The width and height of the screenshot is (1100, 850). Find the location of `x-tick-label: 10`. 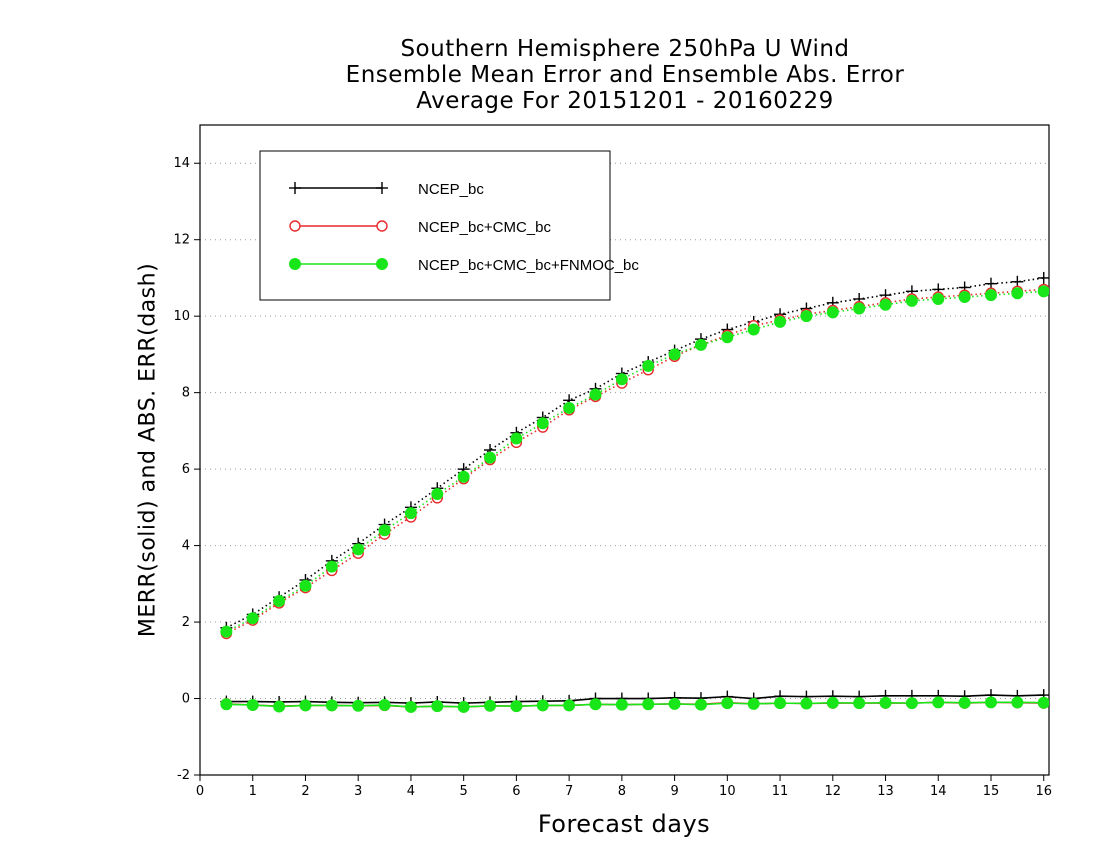

x-tick-label: 10 is located at coordinates (727, 791).